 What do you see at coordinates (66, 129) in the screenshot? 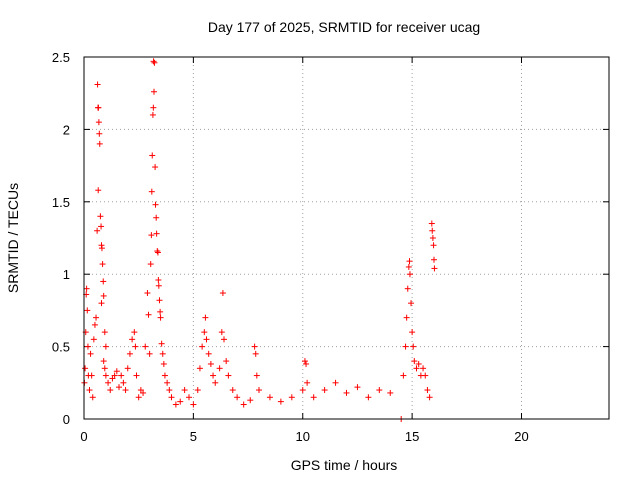
I see `y-tick-label: 2` at bounding box center [66, 129].